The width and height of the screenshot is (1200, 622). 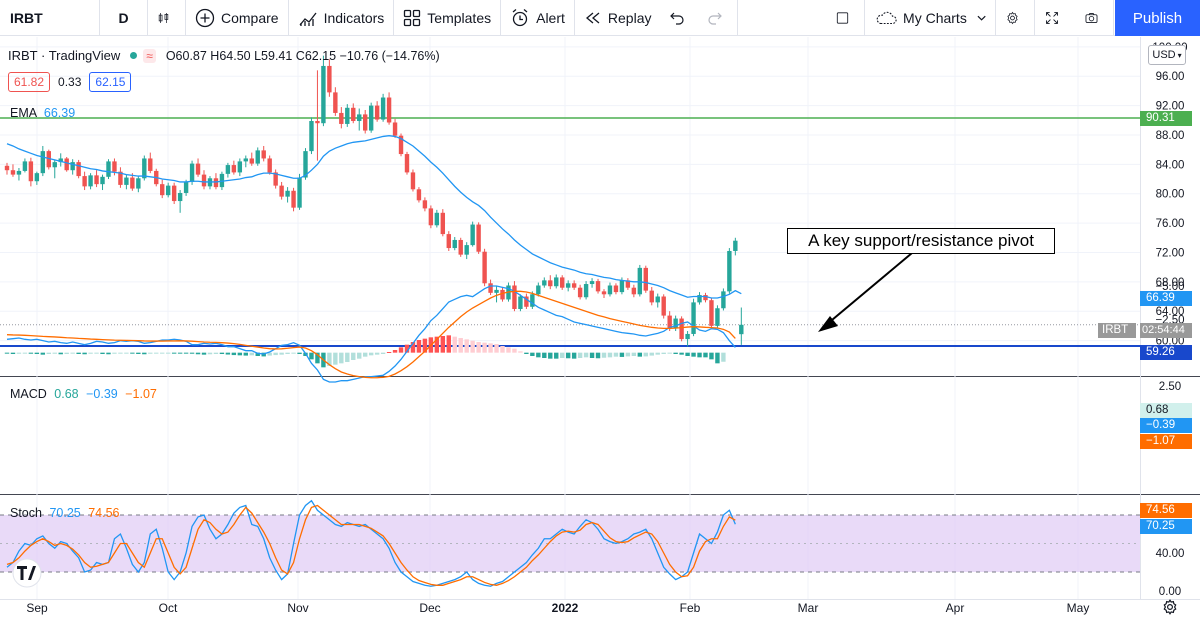 What do you see at coordinates (680, 18) in the screenshot?
I see `undo-button` at bounding box center [680, 18].